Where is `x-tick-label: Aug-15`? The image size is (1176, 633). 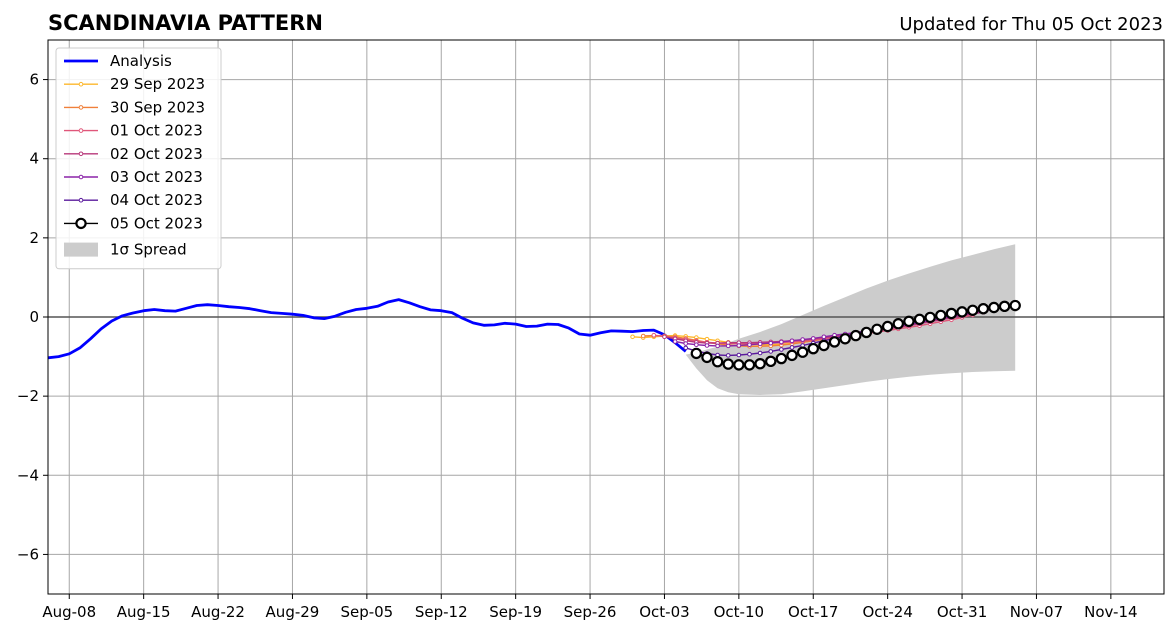 x-tick-label: Aug-15 is located at coordinates (144, 612).